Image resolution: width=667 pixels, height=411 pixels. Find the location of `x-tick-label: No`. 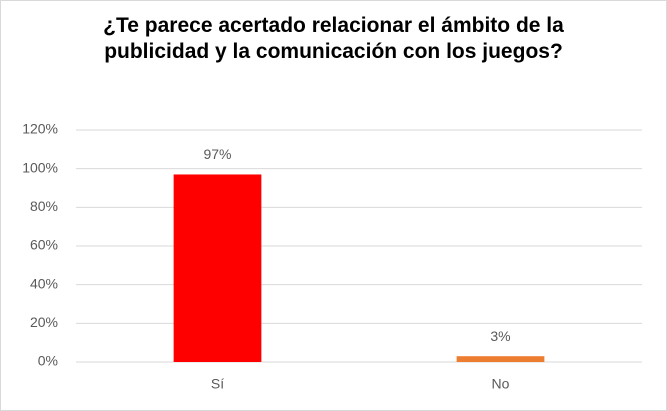

x-tick-label: No is located at coordinates (501, 384).